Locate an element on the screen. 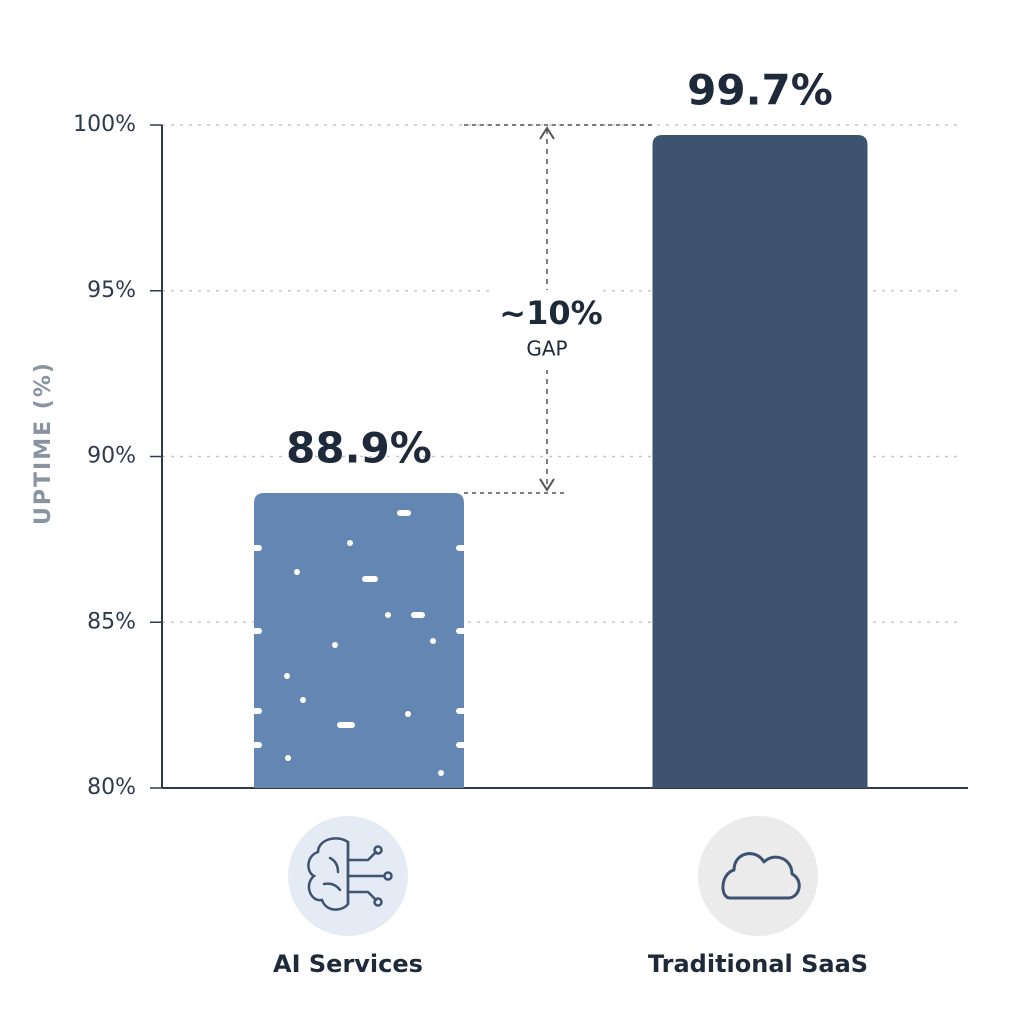 The height and width of the screenshot is (1024, 1024). y-tick-label: 80% is located at coordinates (111, 787).